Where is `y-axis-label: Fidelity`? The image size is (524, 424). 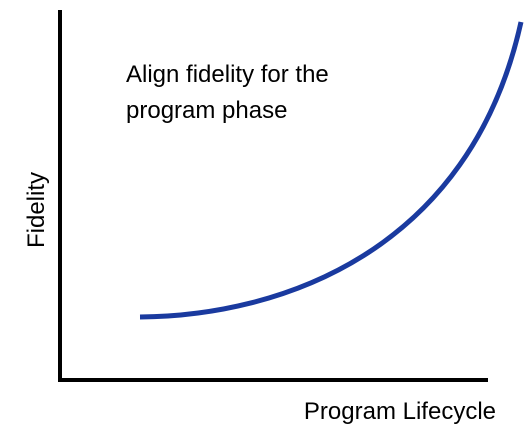
y-axis-label: Fidelity is located at coordinates (36, 210).